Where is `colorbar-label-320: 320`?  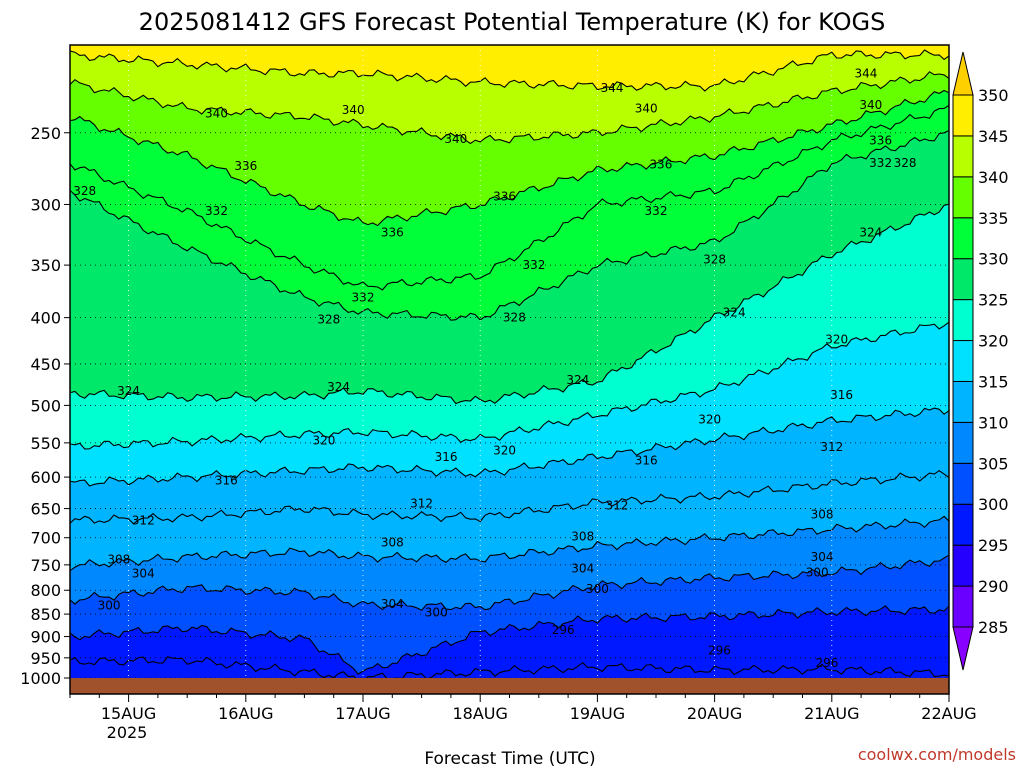 colorbar-label-320: 320 is located at coordinates (993, 341).